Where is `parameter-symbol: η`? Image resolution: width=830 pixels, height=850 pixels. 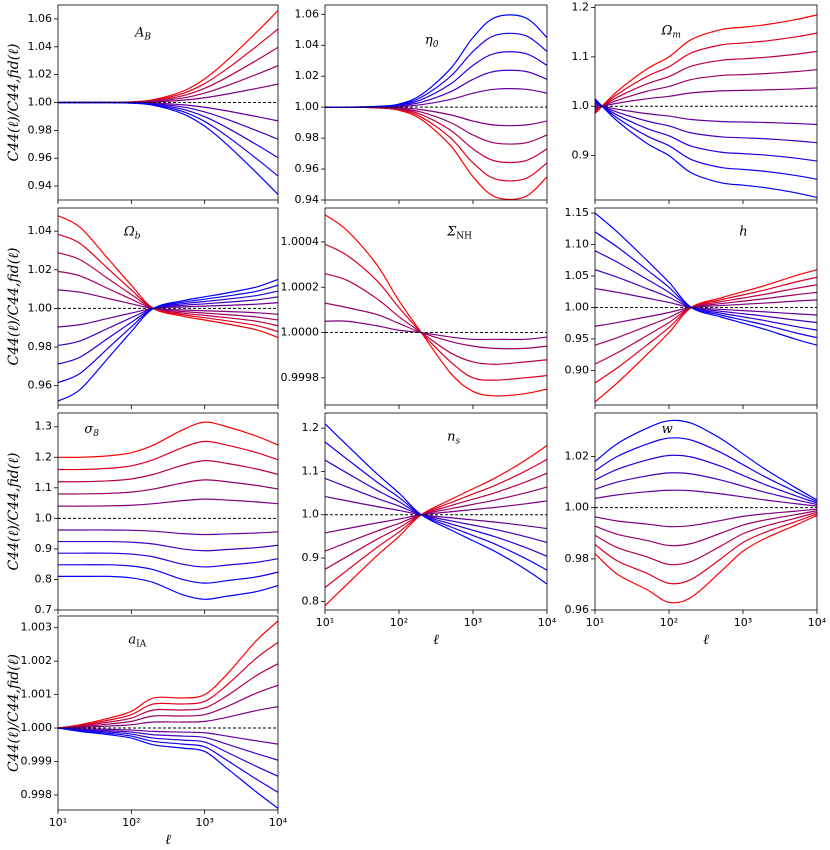
parameter-symbol: η is located at coordinates (429, 40).